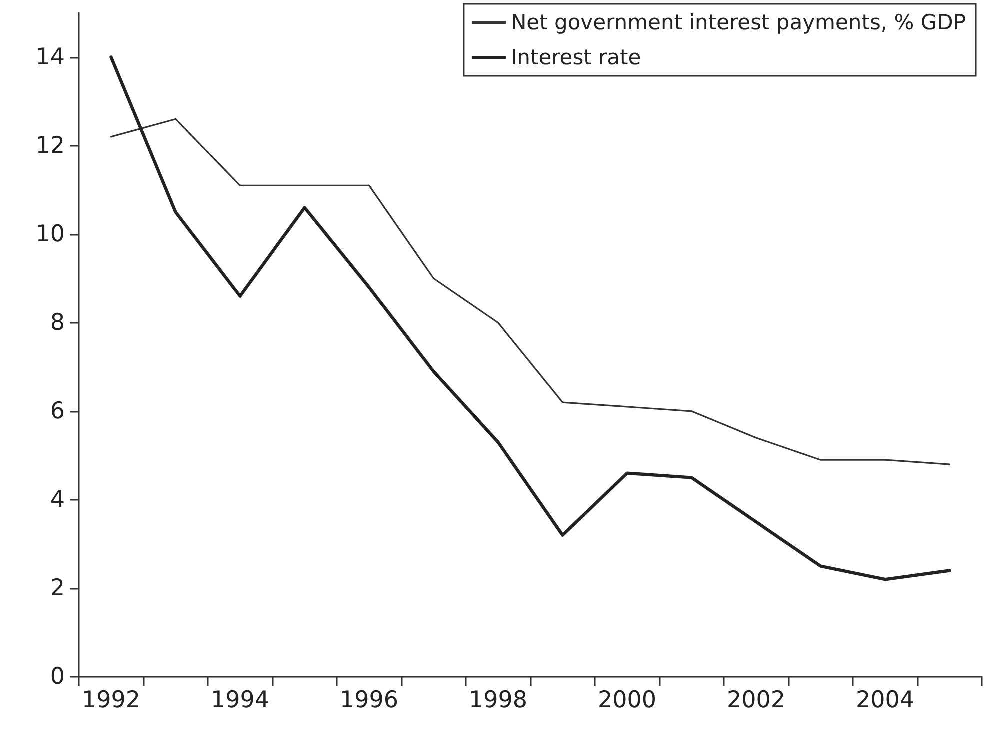 This screenshot has height=729, width=984. I want to click on x-tick-label: 1992, so click(111, 701).